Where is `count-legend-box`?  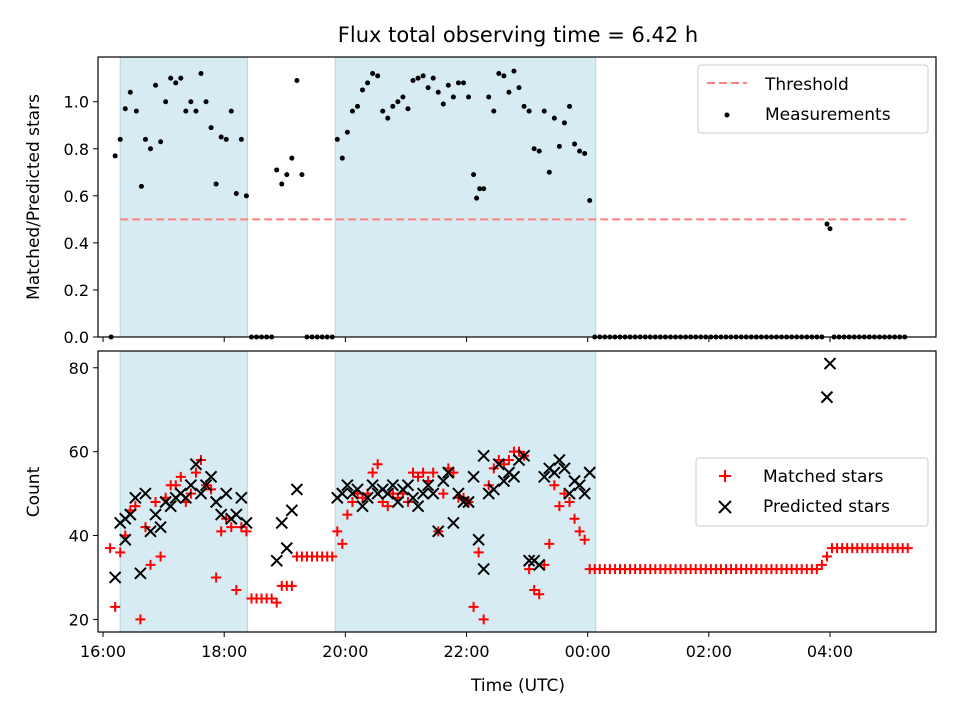 count-legend-box is located at coordinates (812, 492).